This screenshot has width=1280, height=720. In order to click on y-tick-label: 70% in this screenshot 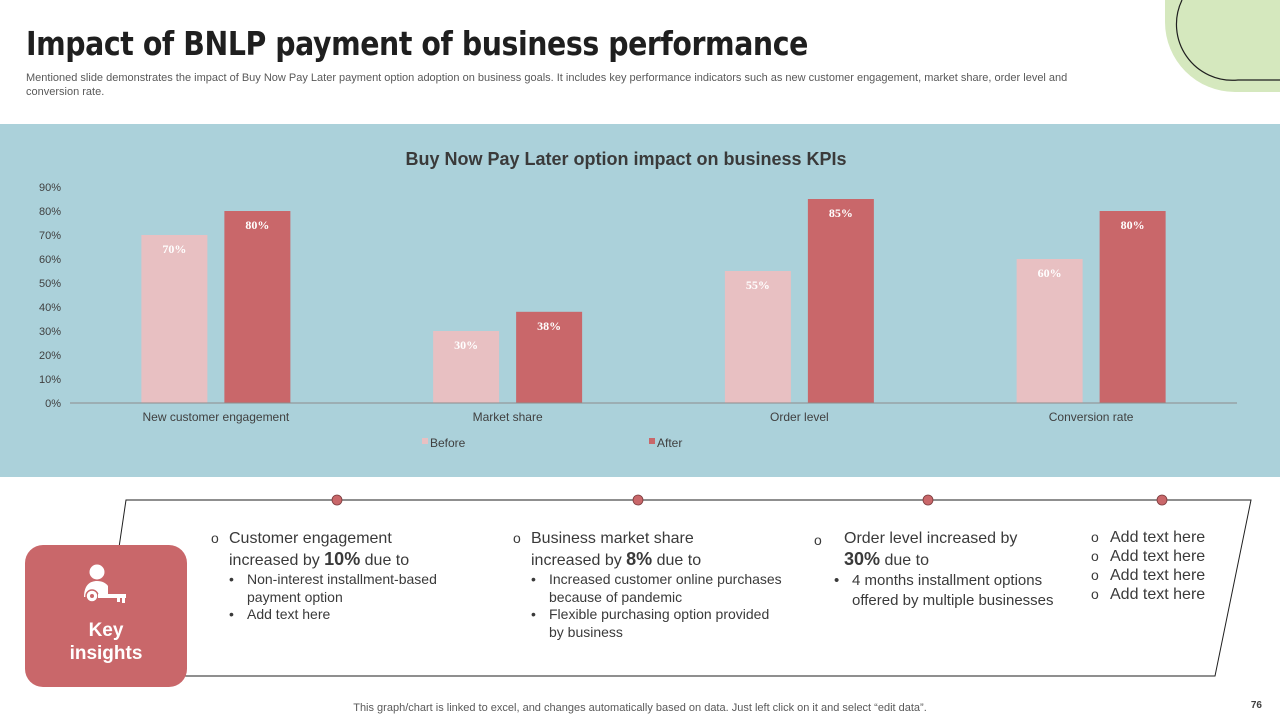, I will do `click(50, 236)`.